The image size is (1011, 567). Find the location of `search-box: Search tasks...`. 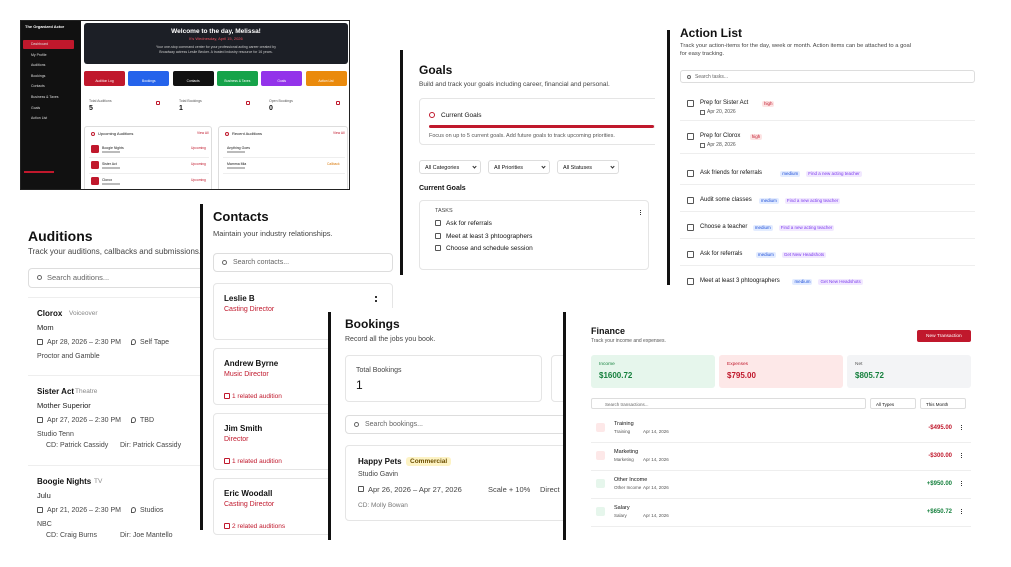

search-box: Search tasks... is located at coordinates (827, 76).